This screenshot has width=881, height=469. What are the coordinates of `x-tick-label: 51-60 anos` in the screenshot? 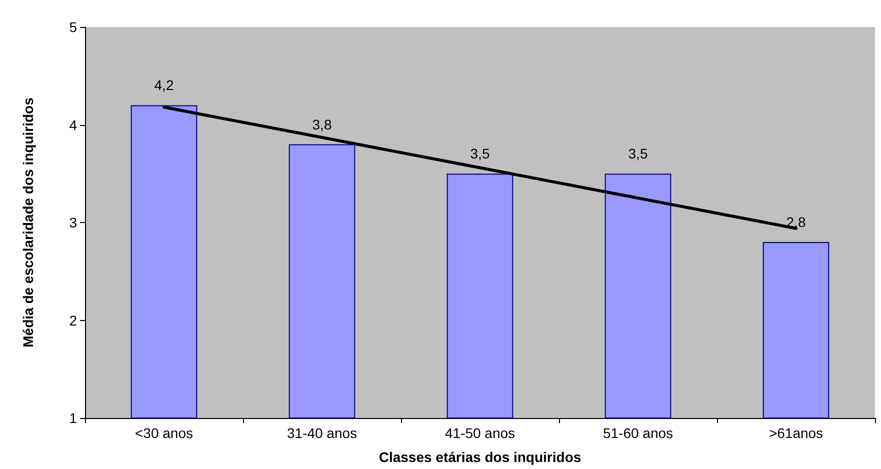 It's located at (638, 433).